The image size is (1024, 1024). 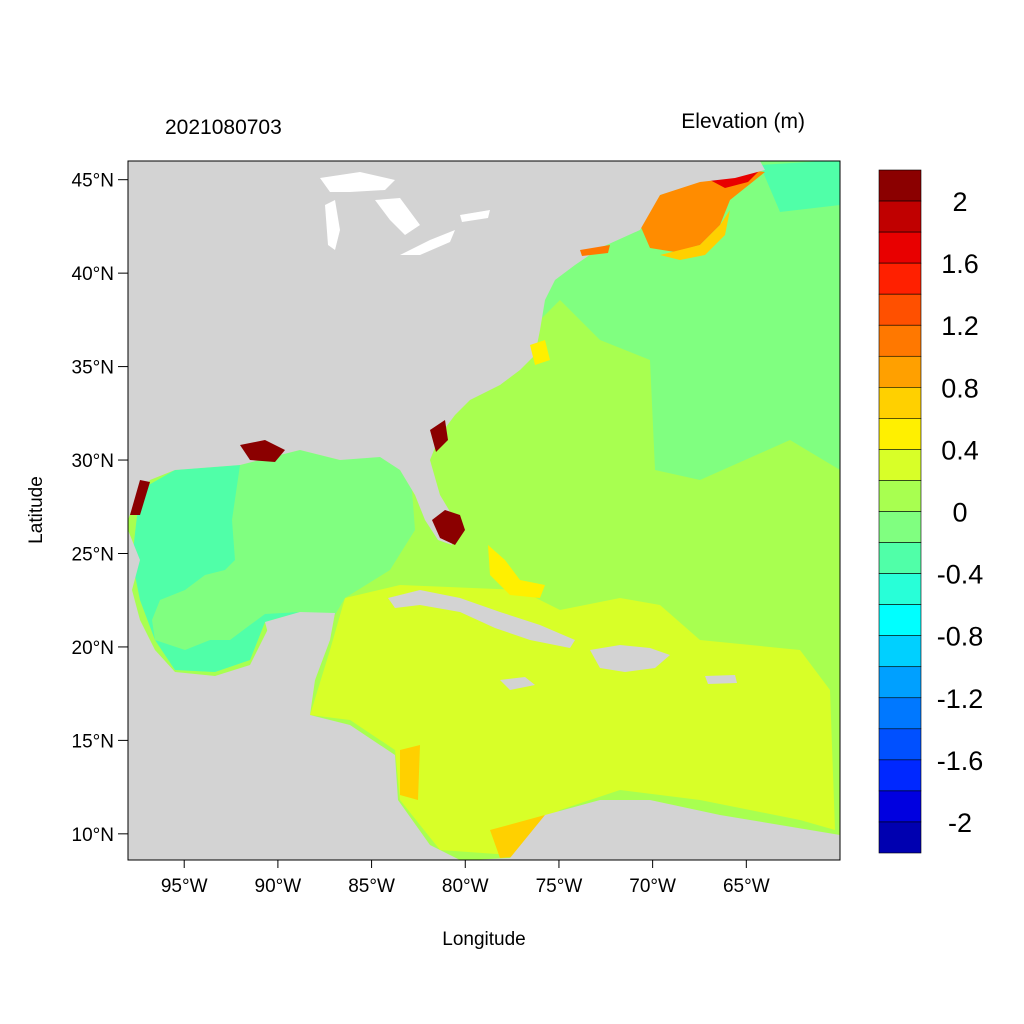 I want to click on colorbar-label: 0.8, so click(x=960, y=388).